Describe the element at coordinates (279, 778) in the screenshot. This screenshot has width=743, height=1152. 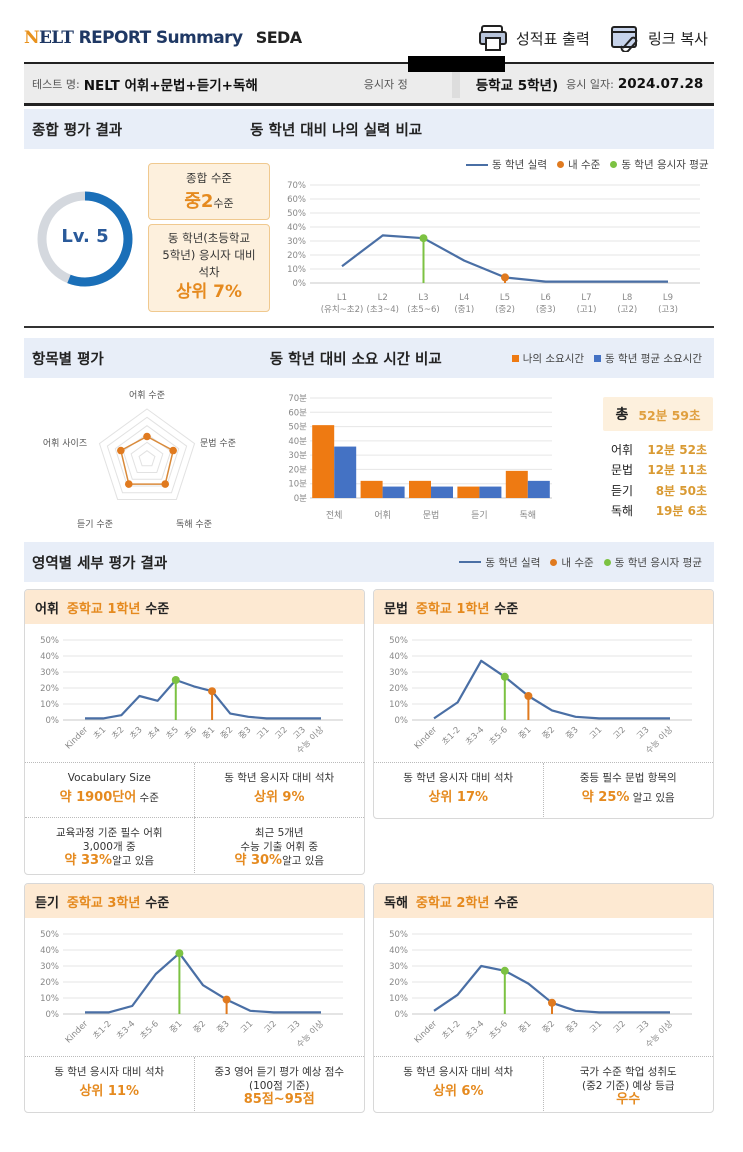
I see `detail-stat-label: 동 학년 응시자 대비 석차` at that location.